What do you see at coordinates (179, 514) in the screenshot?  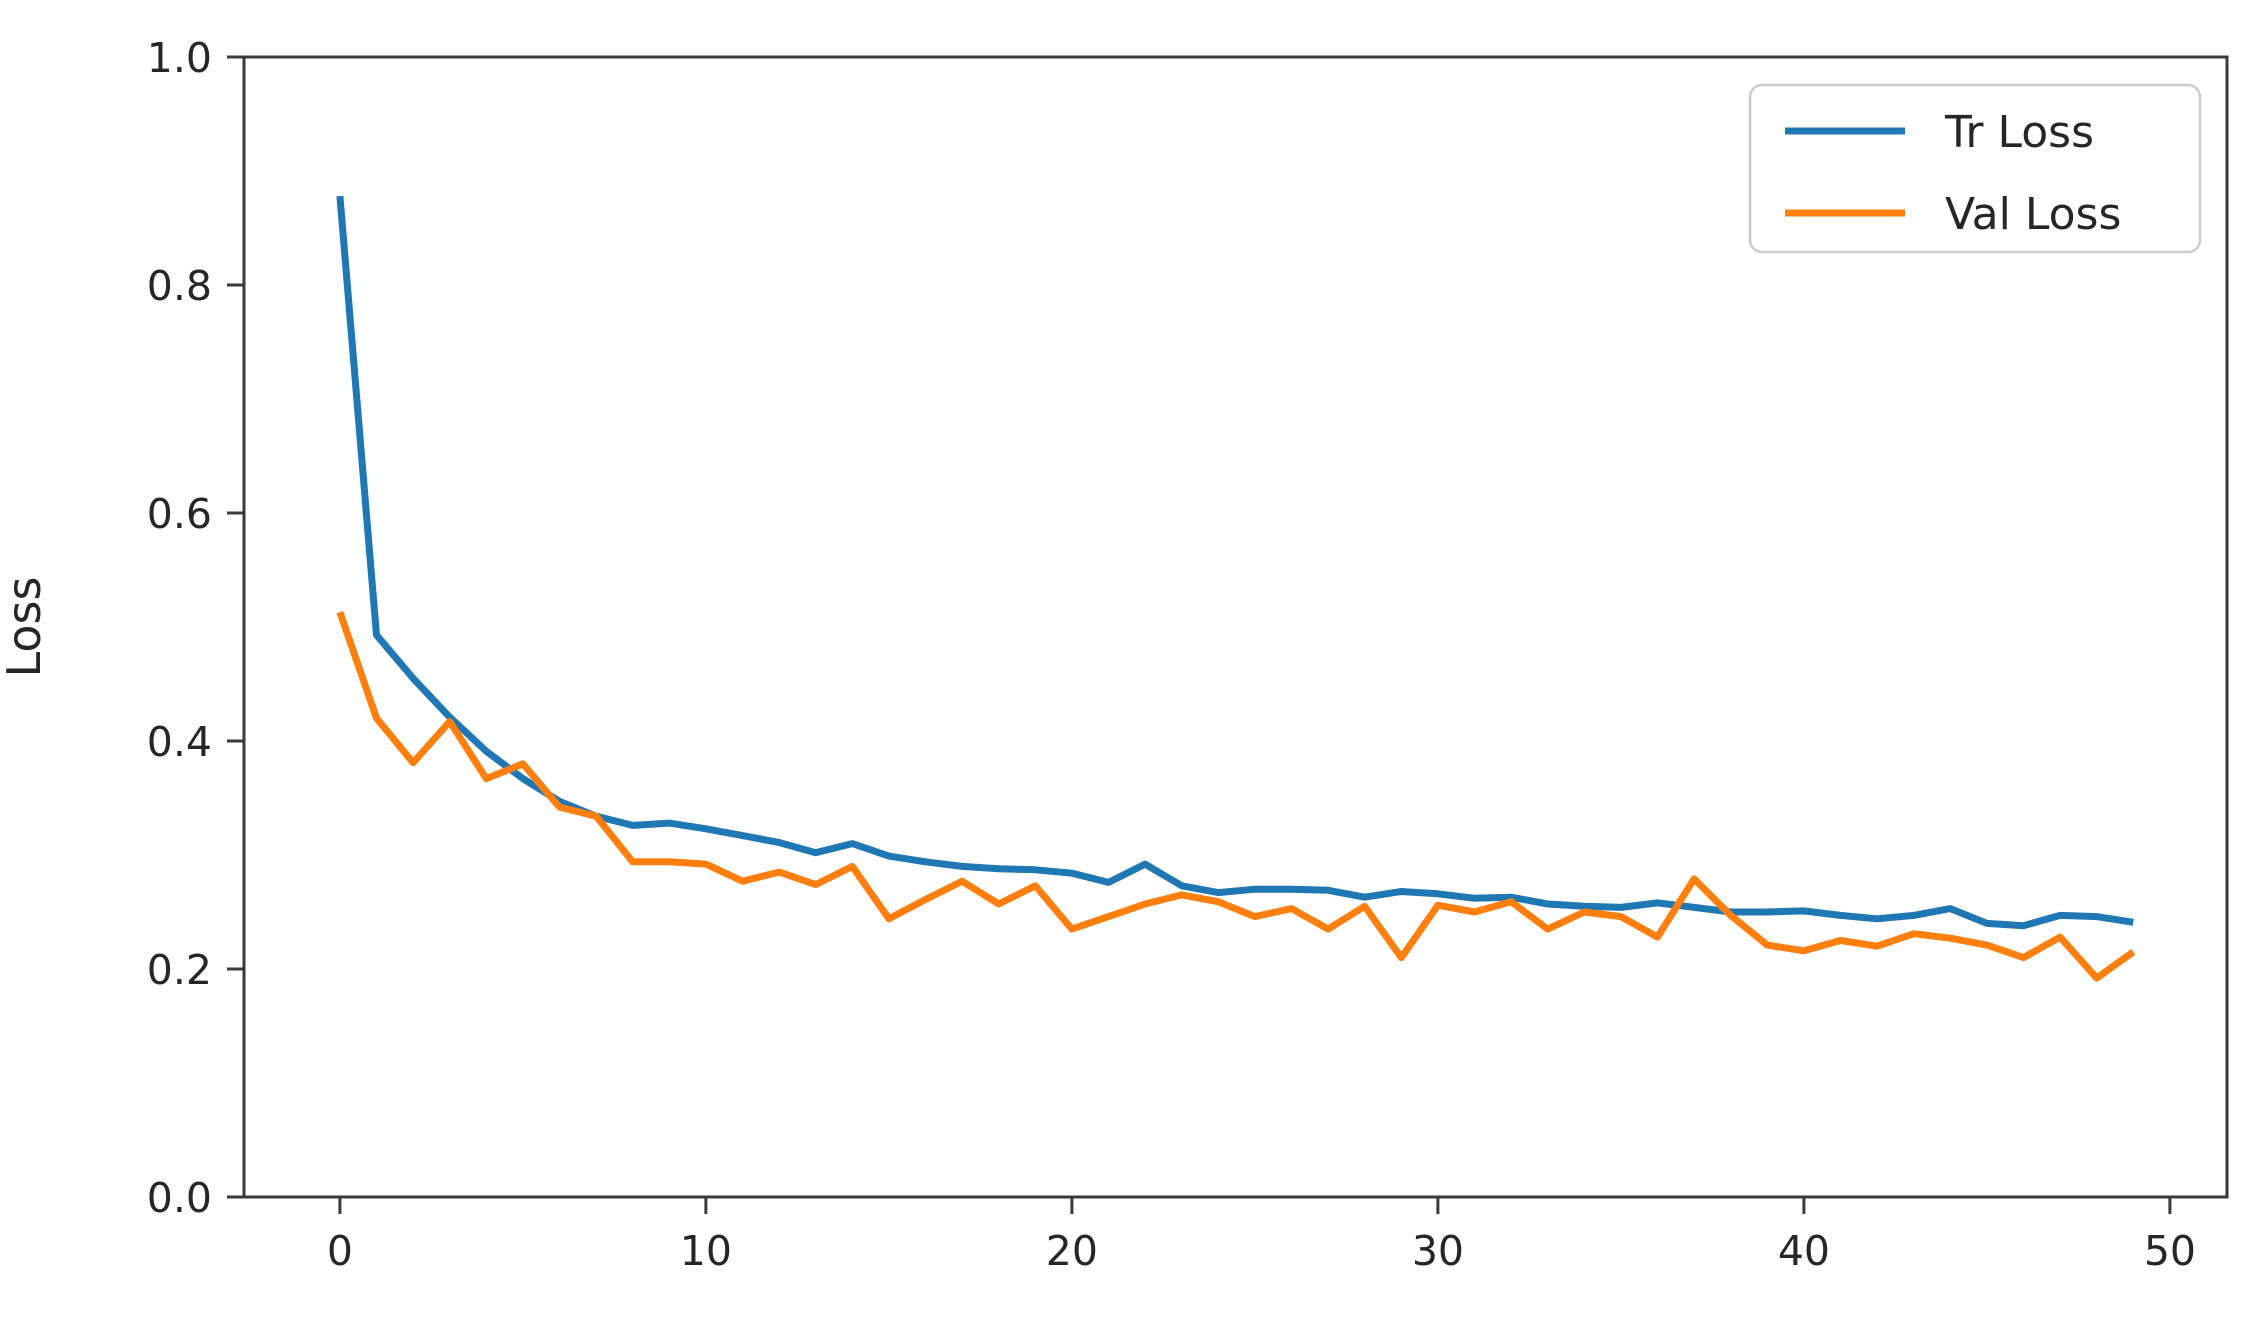 I see `y-tick-label-0.6: 0.6` at bounding box center [179, 514].